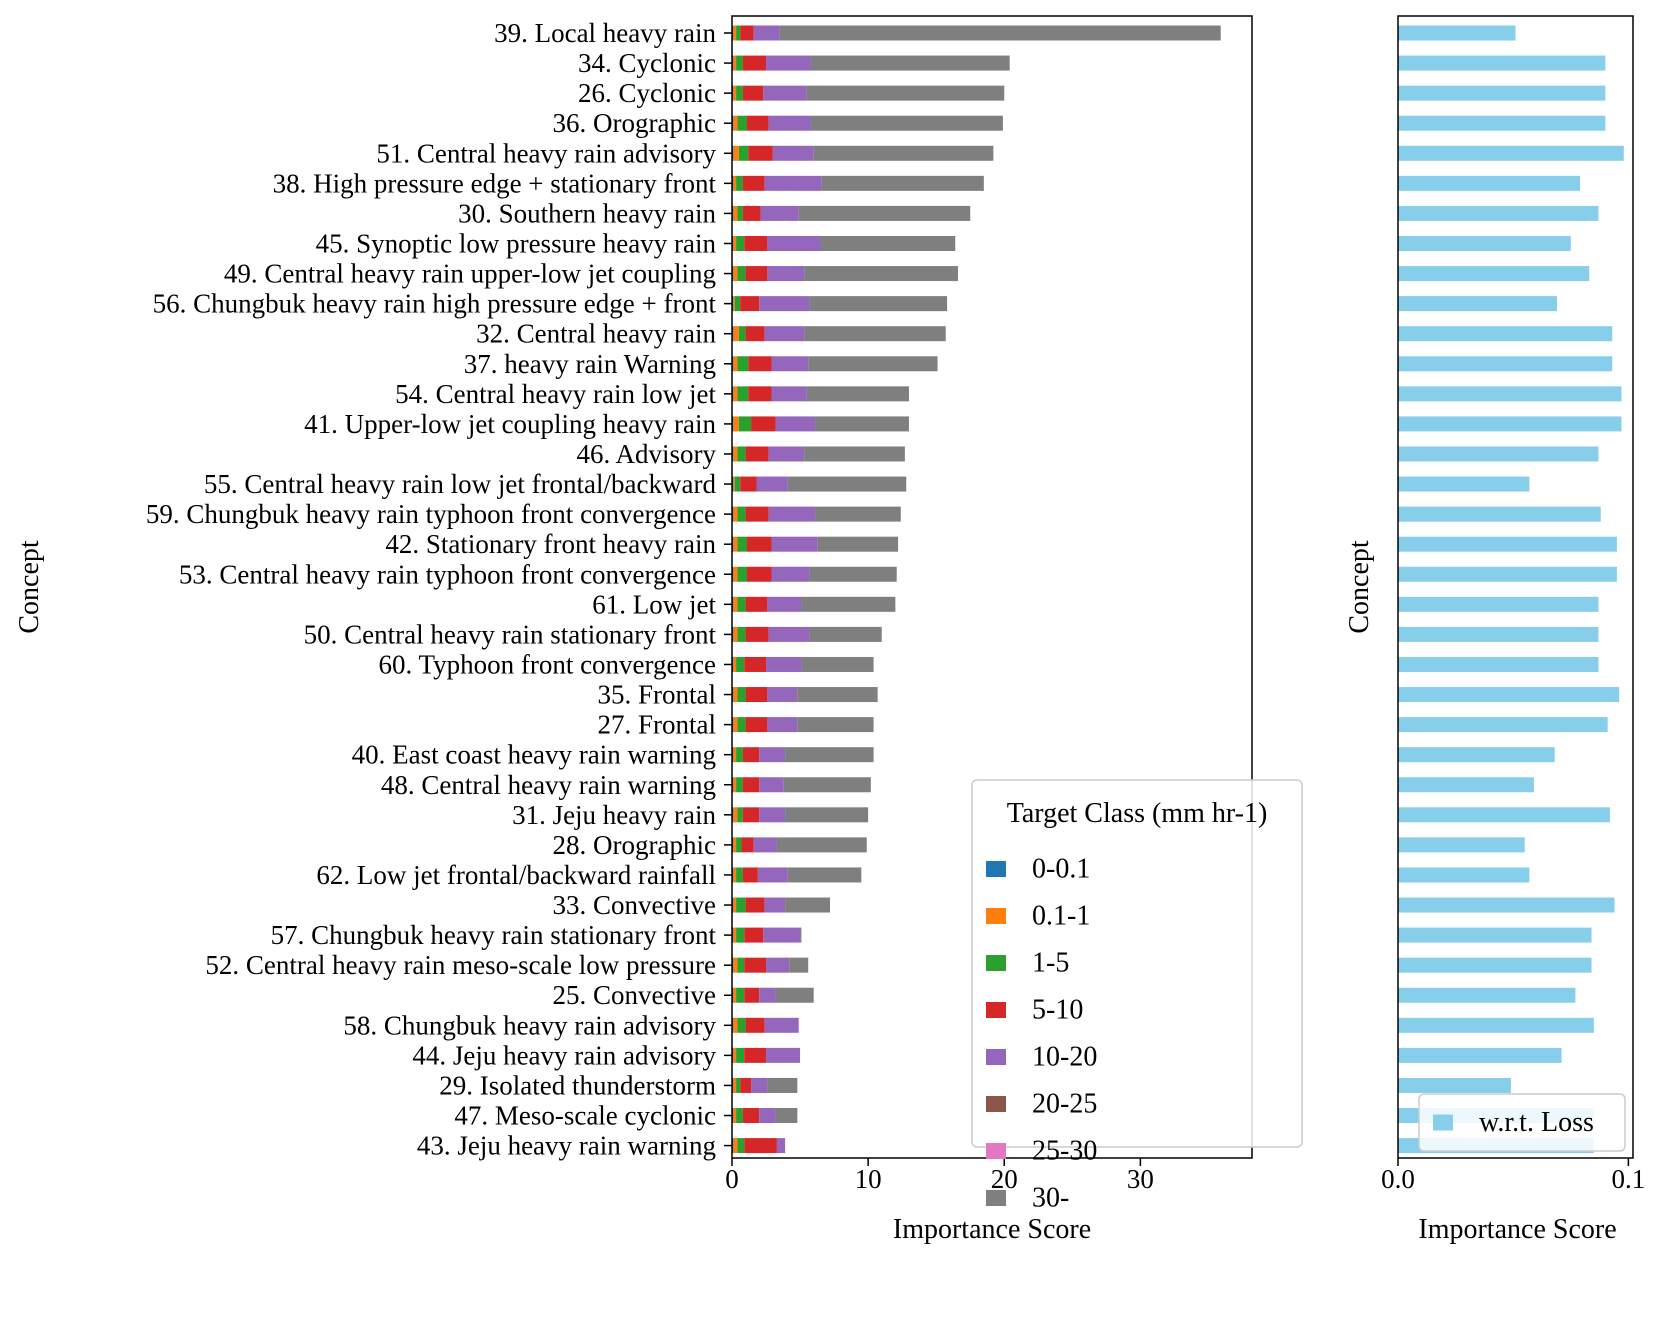  Describe the element at coordinates (564, 1055) in the screenshot. I see `category-label: 44. Jeju heavy rain advisory` at that location.